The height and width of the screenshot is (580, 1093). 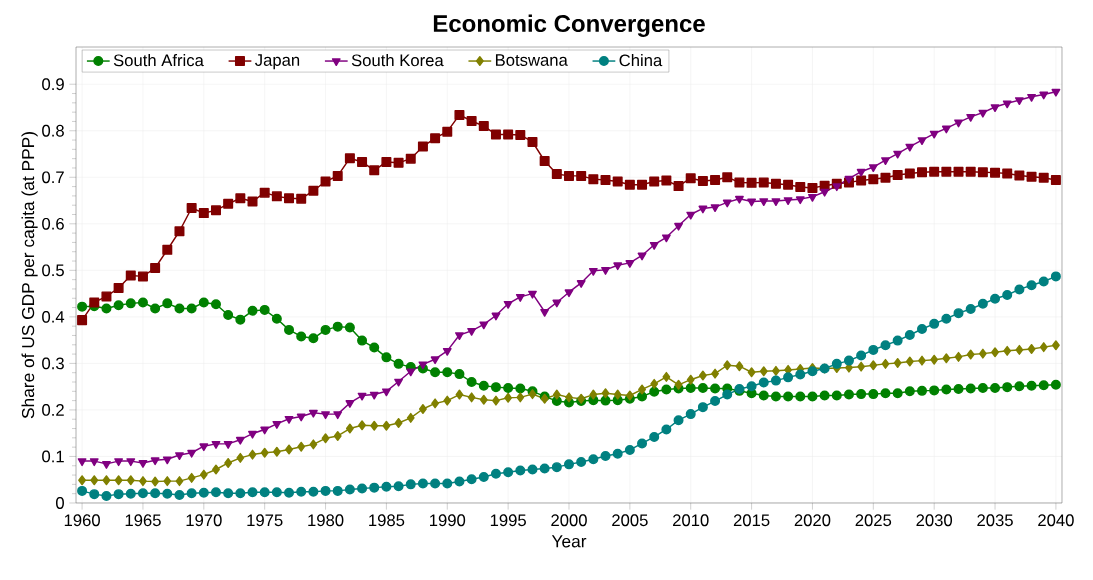 What do you see at coordinates (569, 541) in the screenshot?
I see `x-axis-title: Year` at bounding box center [569, 541].